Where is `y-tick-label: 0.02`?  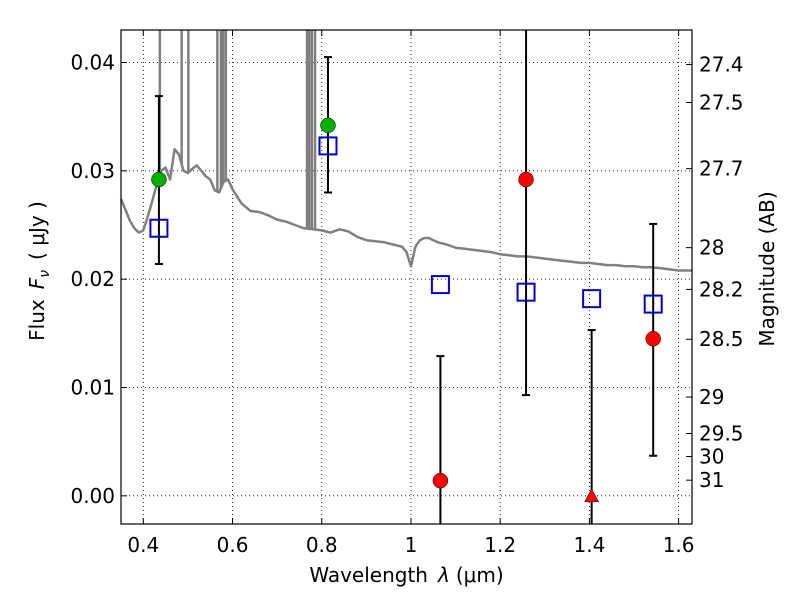 y-tick-label: 0.02 is located at coordinates (92, 279).